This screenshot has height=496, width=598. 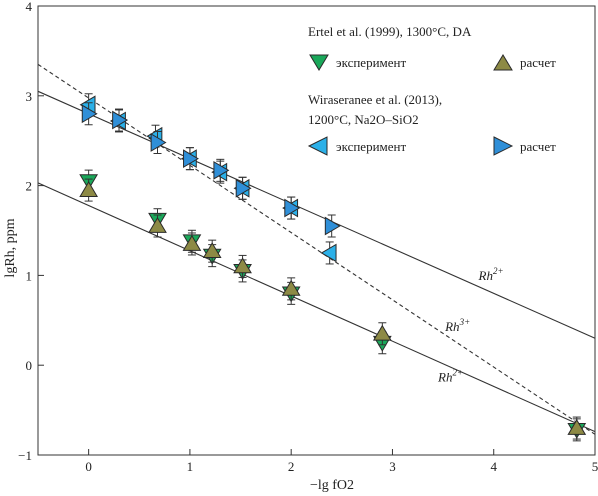 I want to click on legend-label-exp-ertel: эксперимент, so click(x=371, y=62).